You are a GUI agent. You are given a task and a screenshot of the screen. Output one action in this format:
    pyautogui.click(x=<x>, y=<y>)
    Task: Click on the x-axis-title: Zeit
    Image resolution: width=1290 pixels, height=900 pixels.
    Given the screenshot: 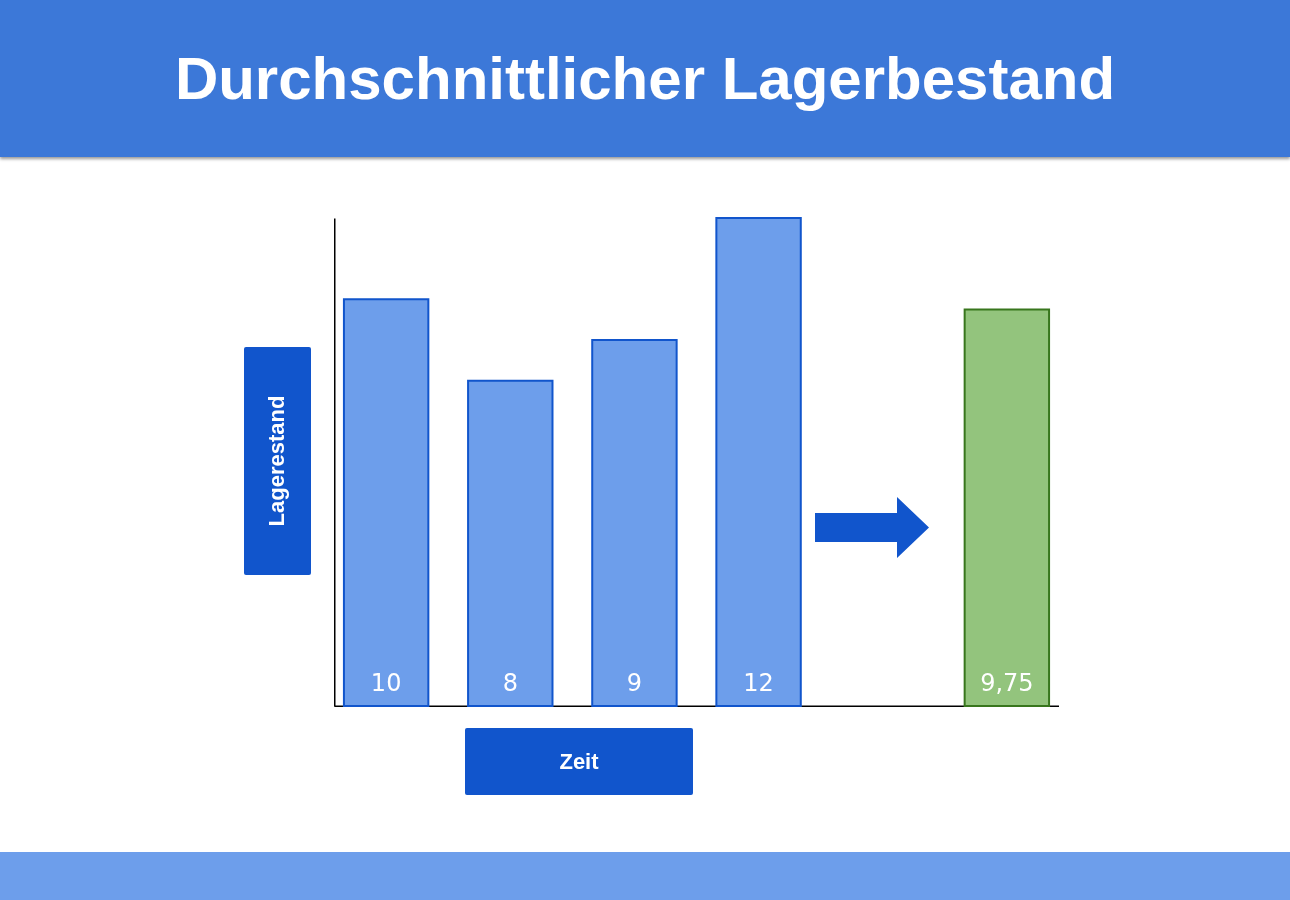 What is the action you would take?
    pyautogui.click(x=579, y=761)
    